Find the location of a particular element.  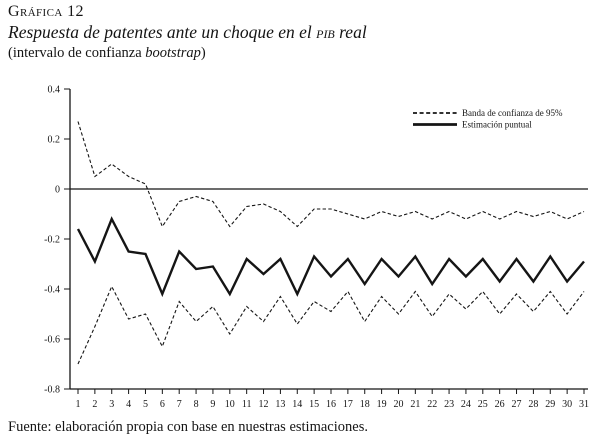

x-axis-tick-label: 27 is located at coordinates (517, 404).